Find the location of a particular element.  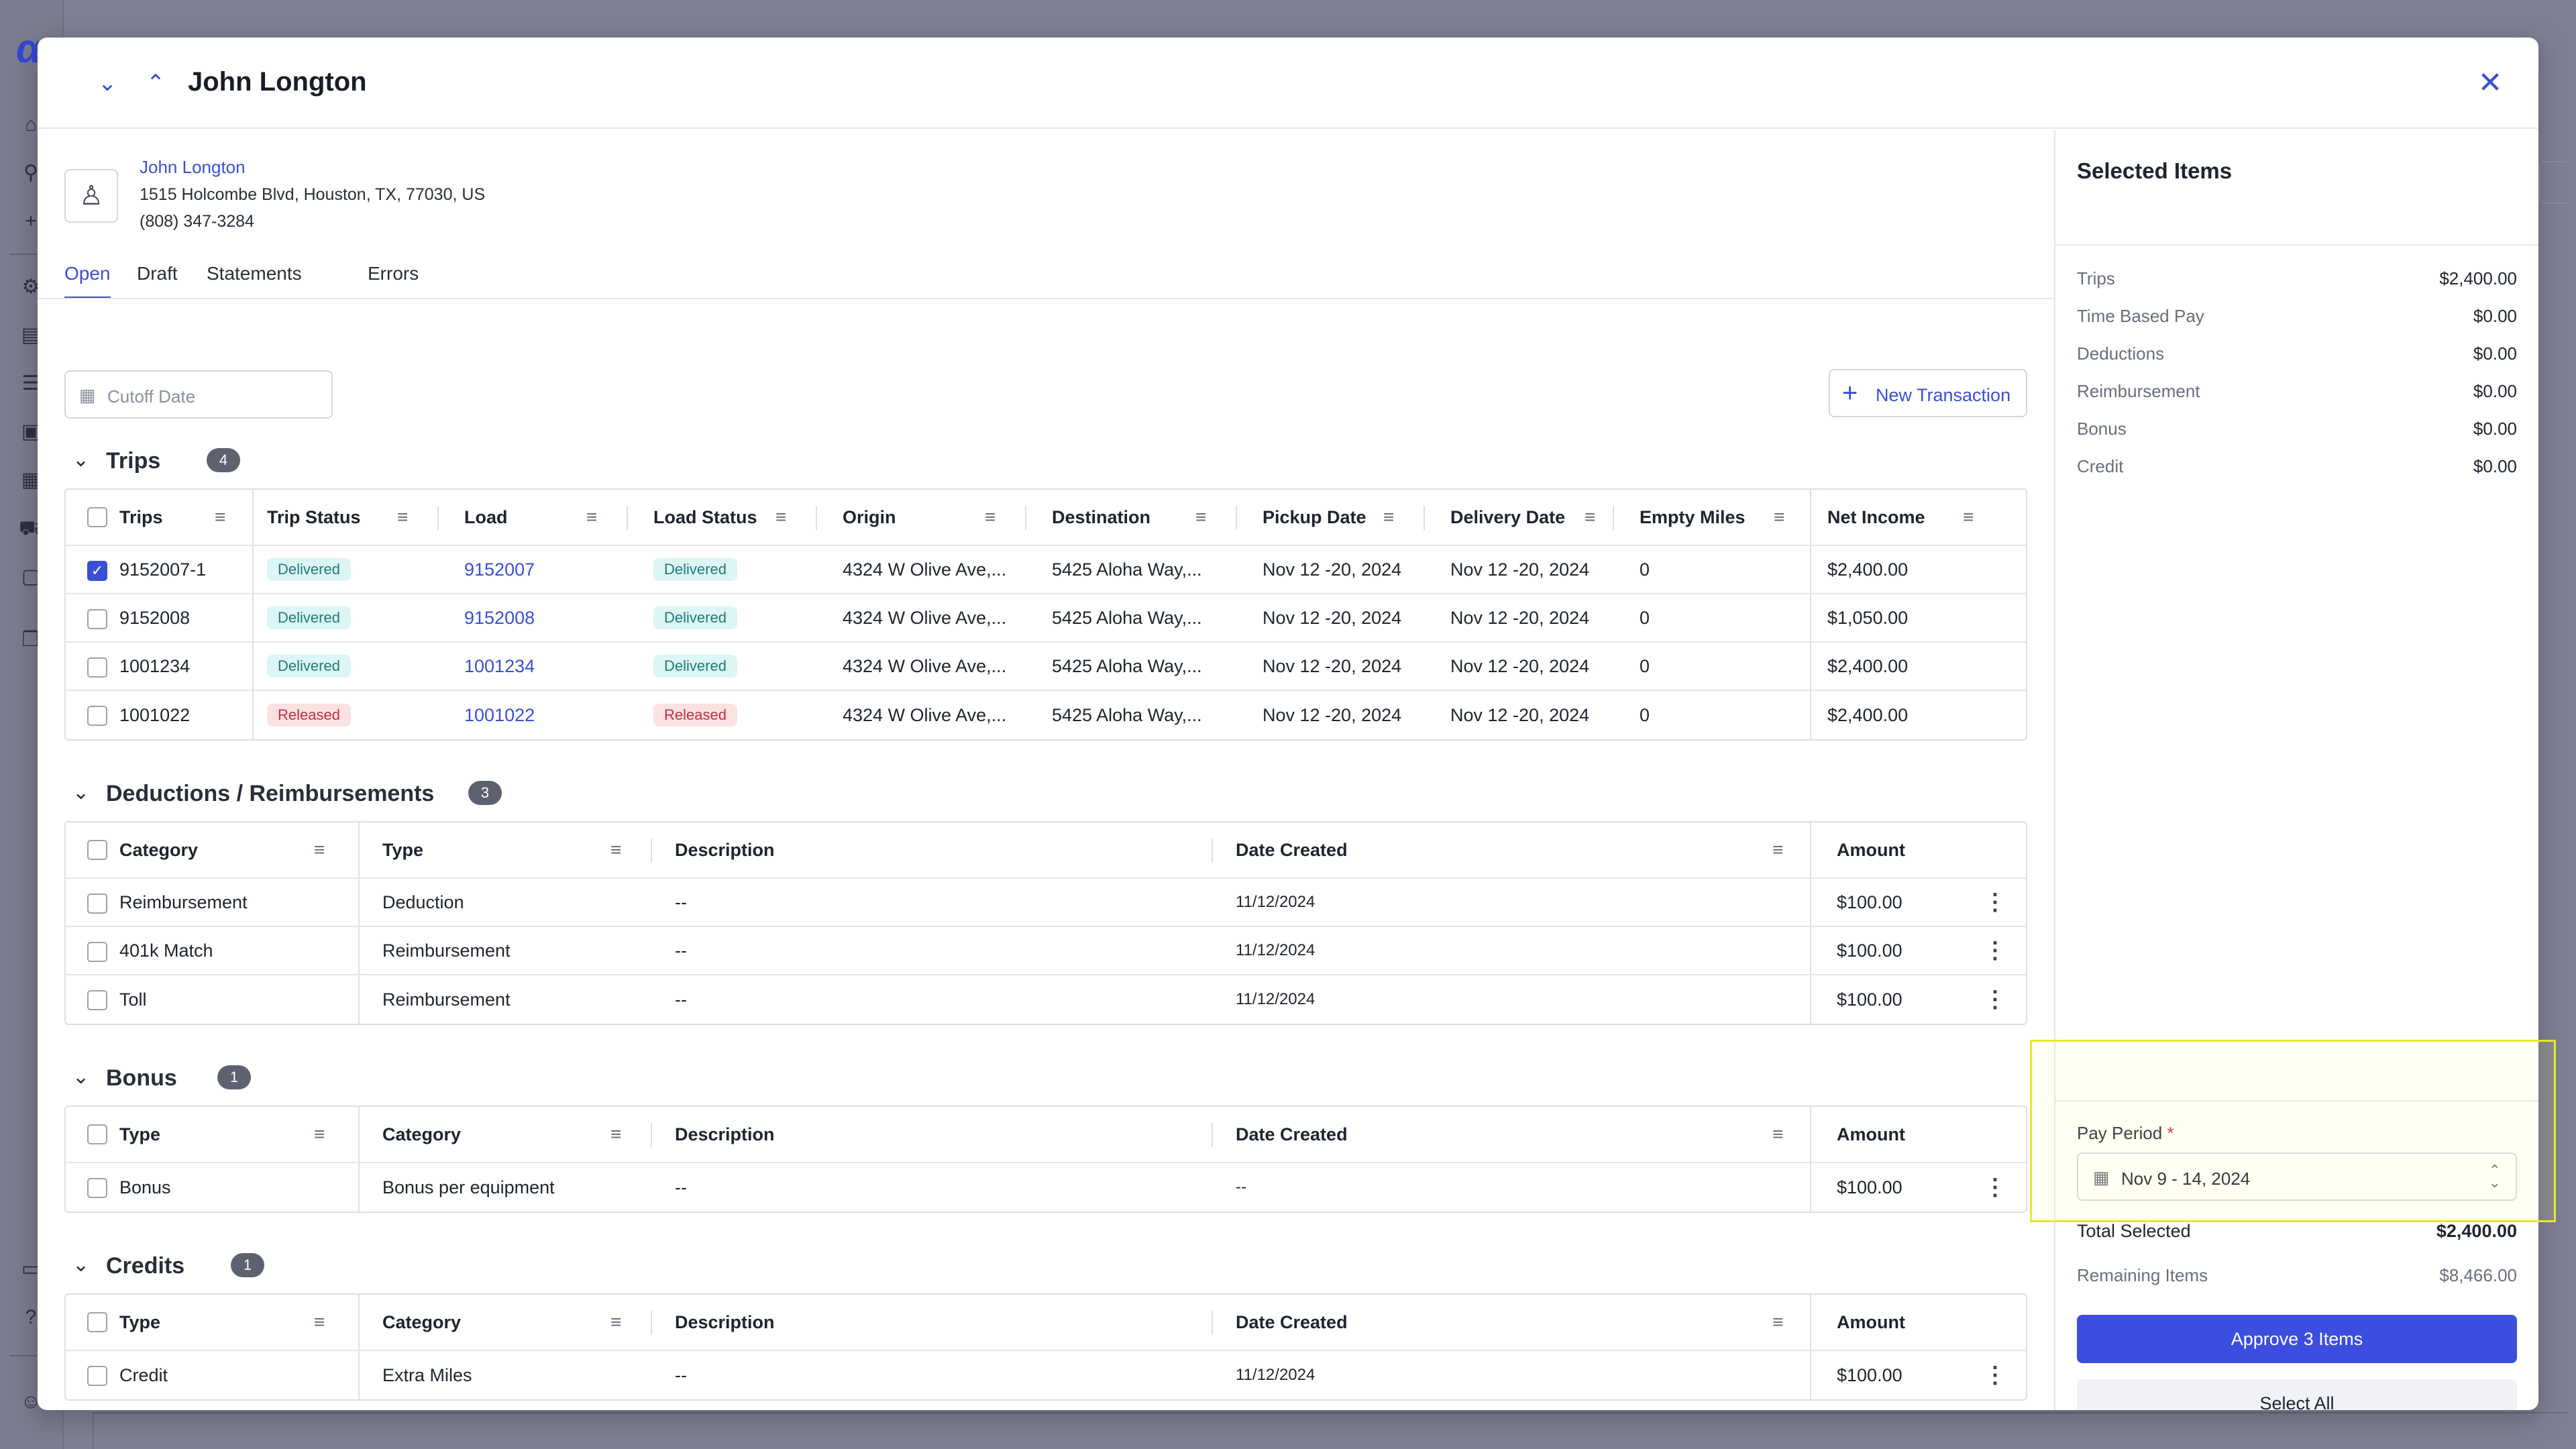

load-link-text: 1001022 is located at coordinates (499, 714).